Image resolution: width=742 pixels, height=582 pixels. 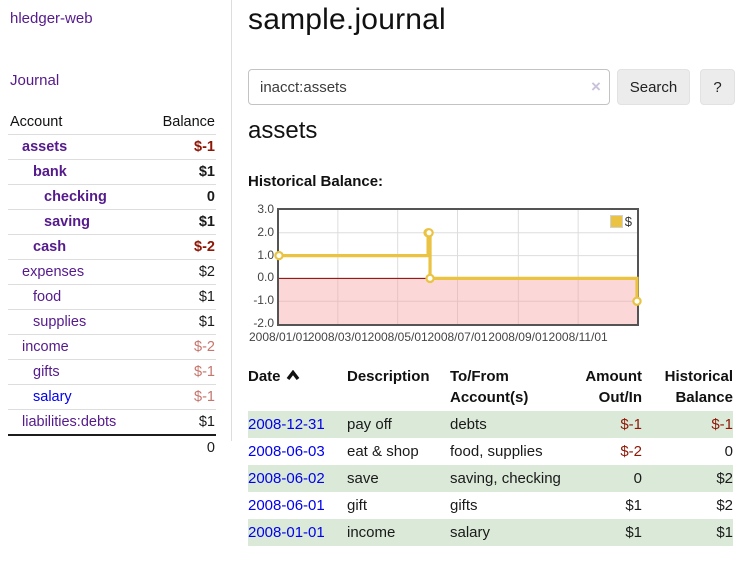 I want to click on account-row: income $-2, so click(x=112, y=347).